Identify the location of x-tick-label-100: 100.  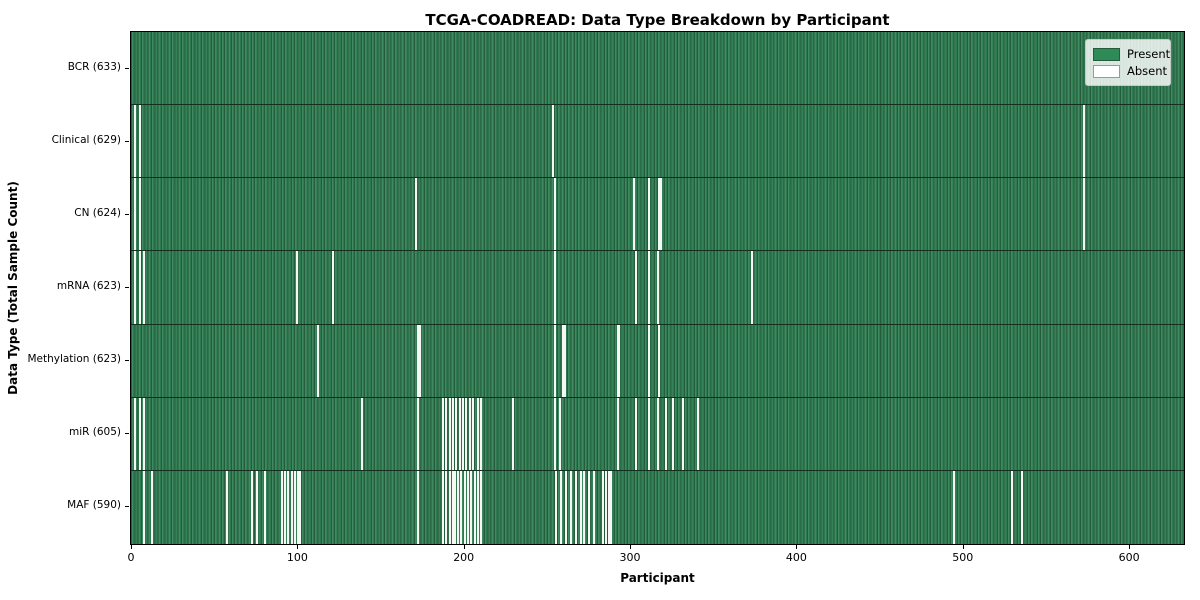
(297, 557).